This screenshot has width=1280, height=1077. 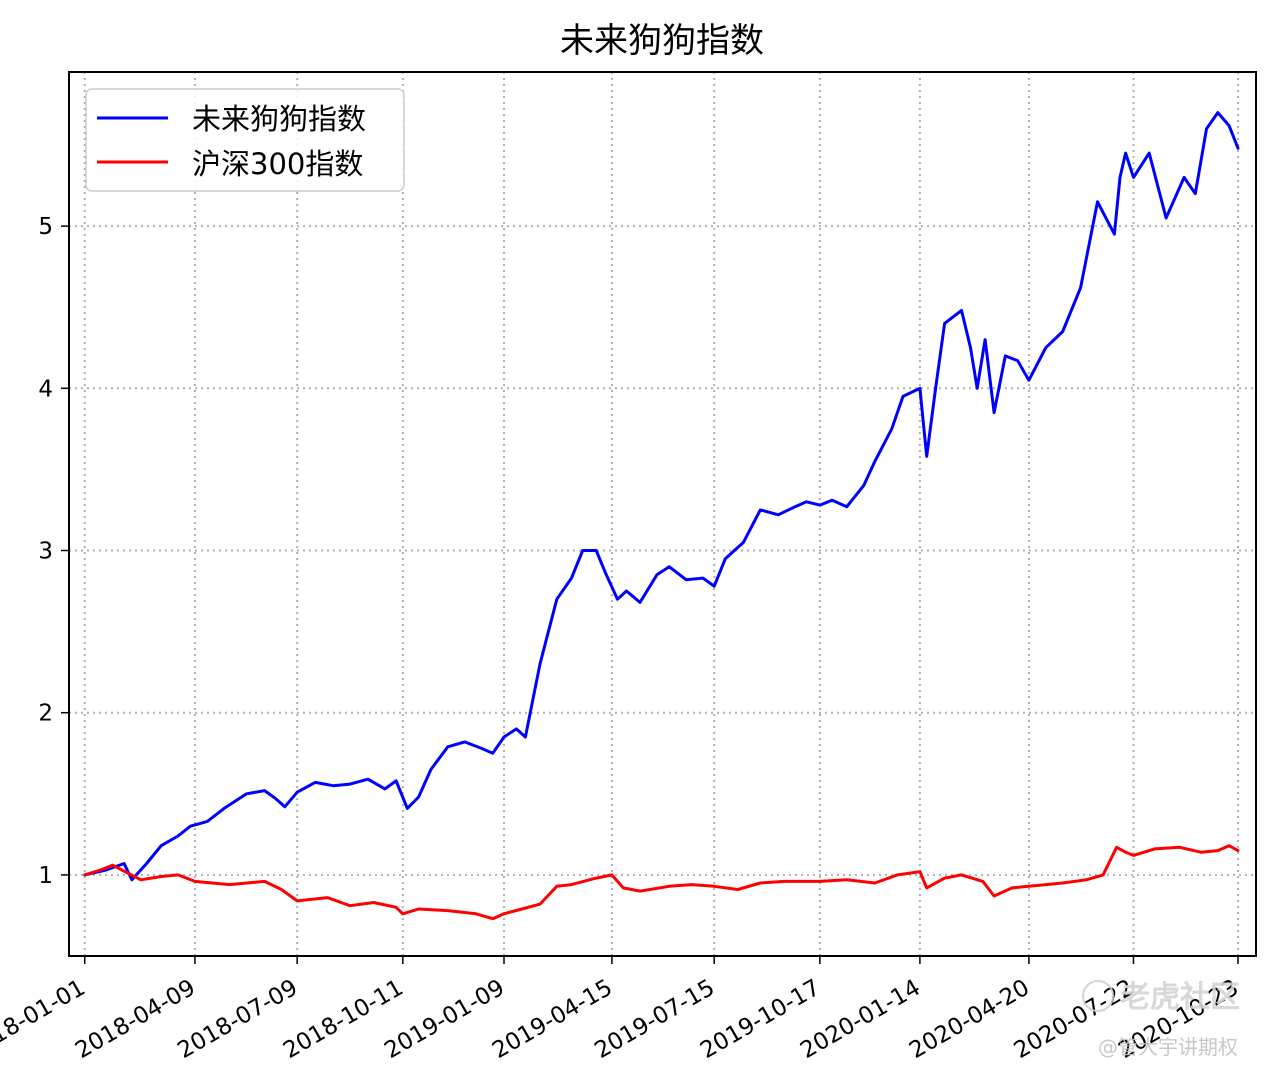 I want to click on y-tick-label: 5, so click(x=45, y=227).